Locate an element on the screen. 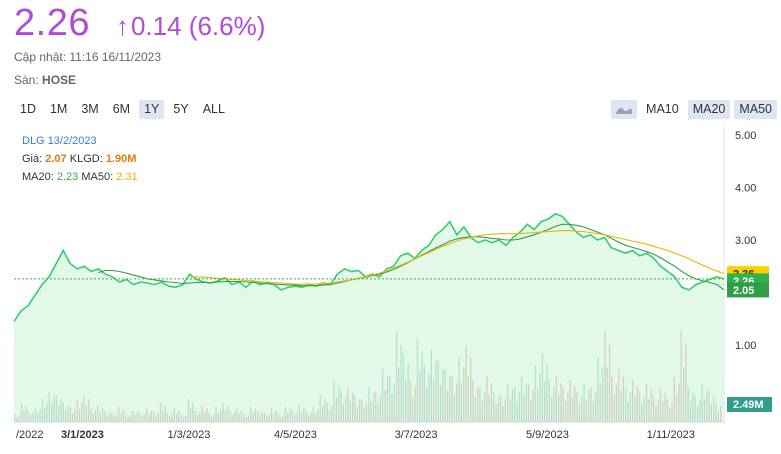 Image resolution: width=781 pixels, height=454 pixels. tooltip-volume-value: 1.90M is located at coordinates (121, 159).